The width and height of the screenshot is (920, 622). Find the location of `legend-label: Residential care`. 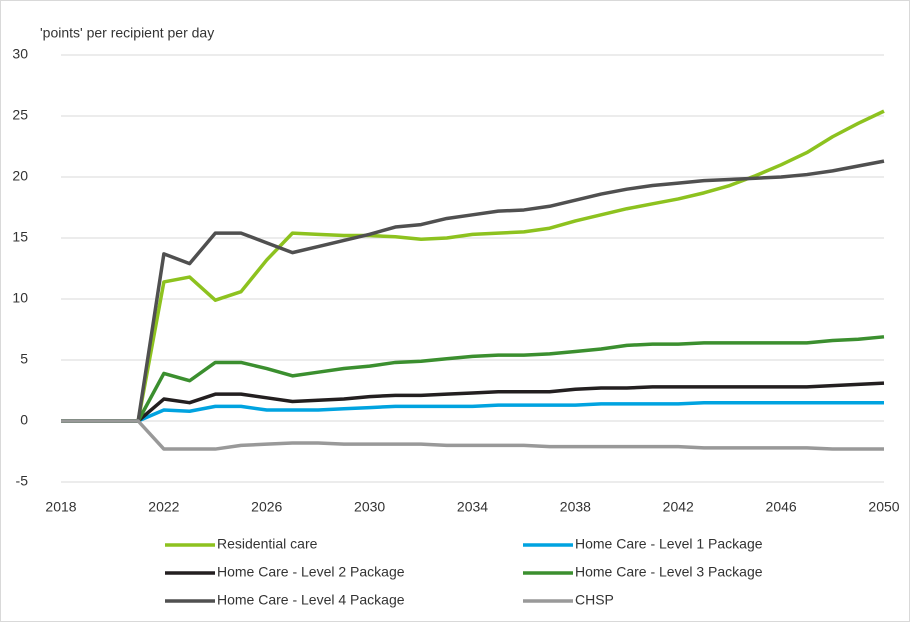

legend-label: Residential care is located at coordinates (267, 544).